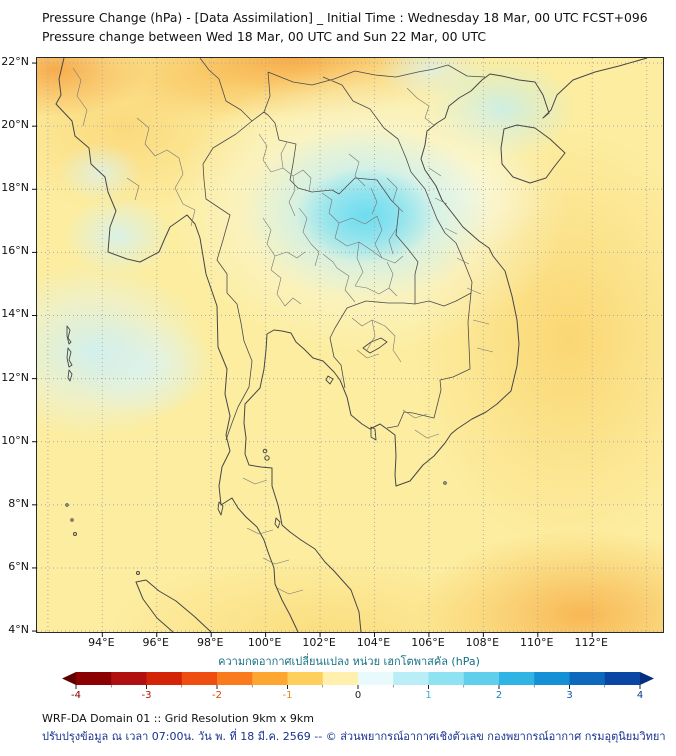 Image resolution: width=676 pixels, height=756 pixels. I want to click on x-axis-label: 108°E, so click(482, 642).